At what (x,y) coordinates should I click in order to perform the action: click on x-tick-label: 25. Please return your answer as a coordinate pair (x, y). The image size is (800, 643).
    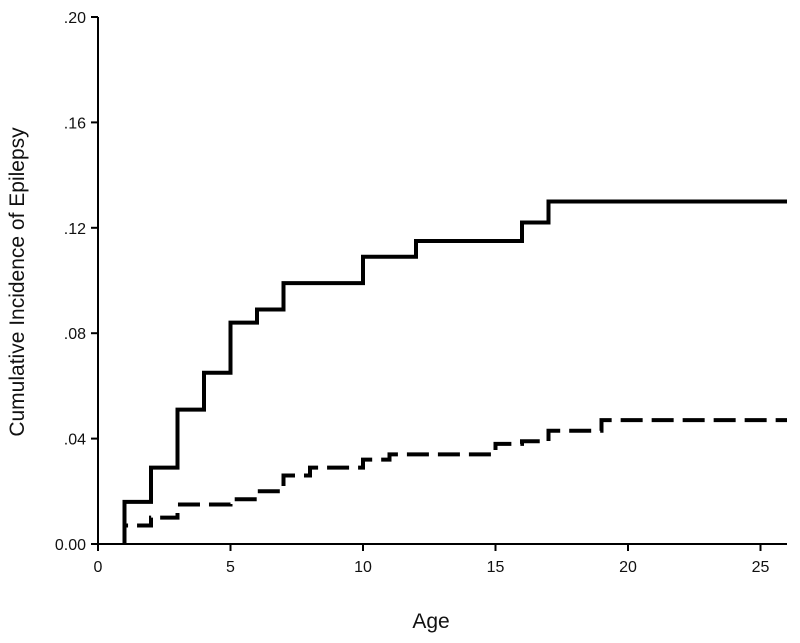
    Looking at the image, I should click on (761, 567).